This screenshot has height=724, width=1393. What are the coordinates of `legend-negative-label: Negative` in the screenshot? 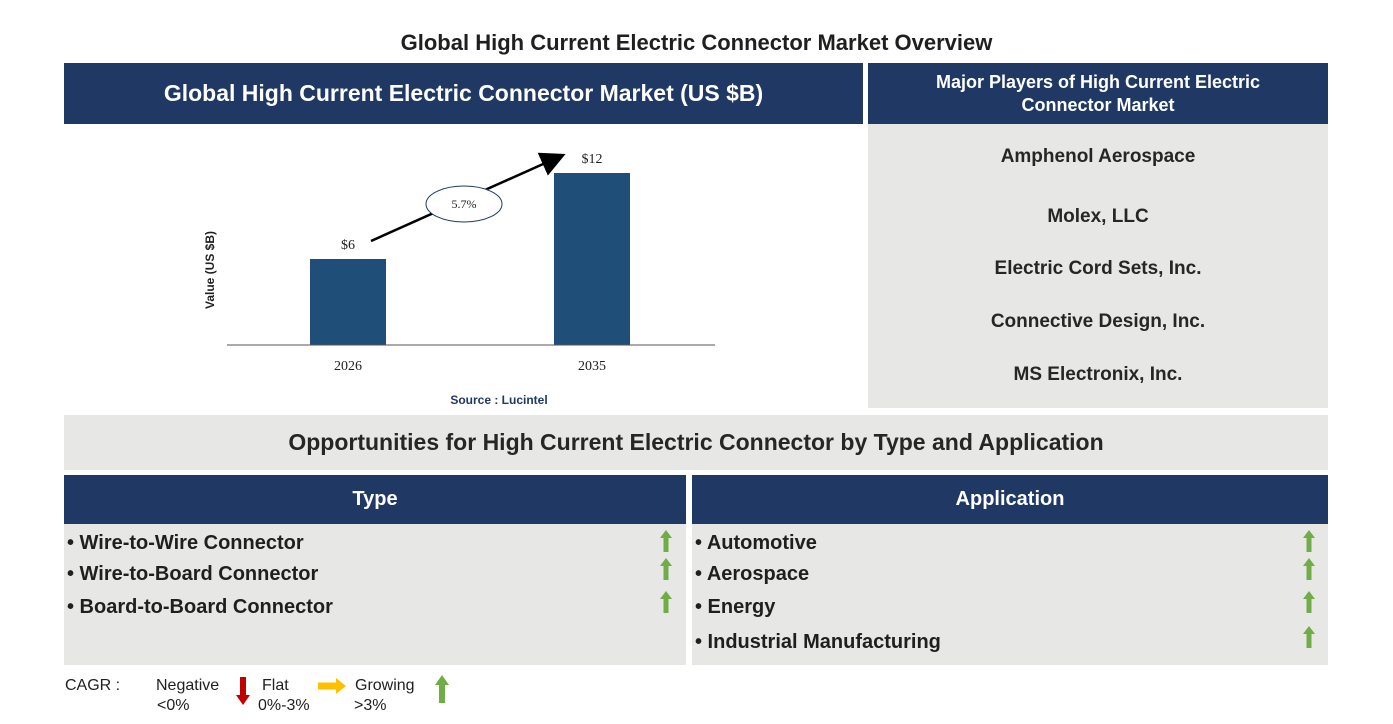 It's located at (188, 685).